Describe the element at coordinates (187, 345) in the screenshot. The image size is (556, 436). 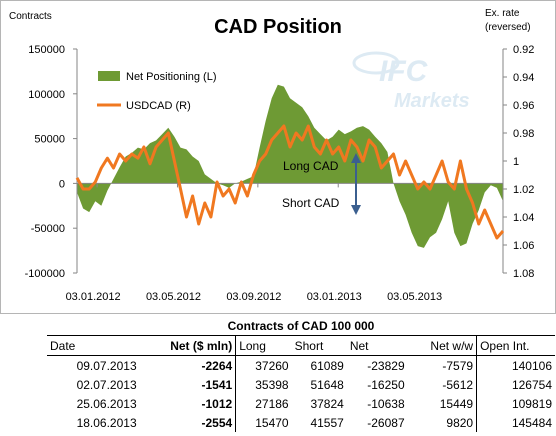
I see `header-net-mln: Net ($ mln)` at that location.